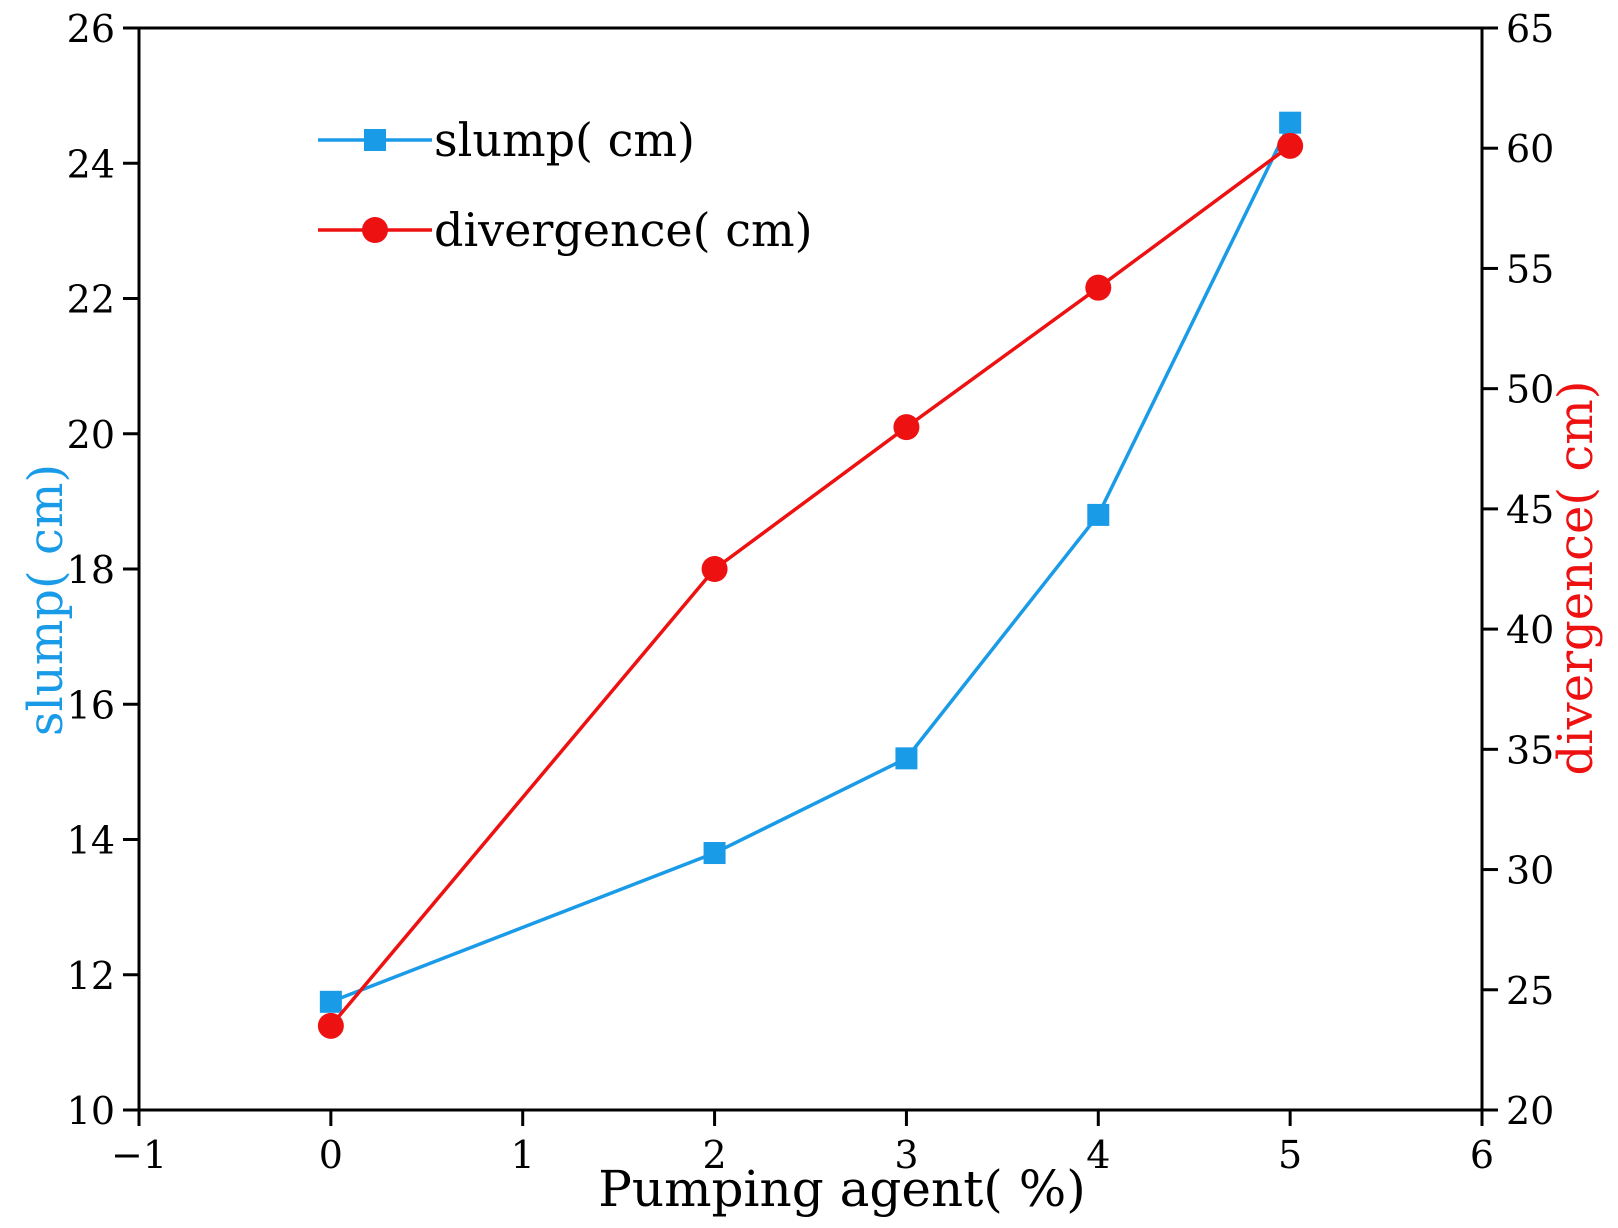  I want to click on x-tick-label: 2, so click(714, 1155).